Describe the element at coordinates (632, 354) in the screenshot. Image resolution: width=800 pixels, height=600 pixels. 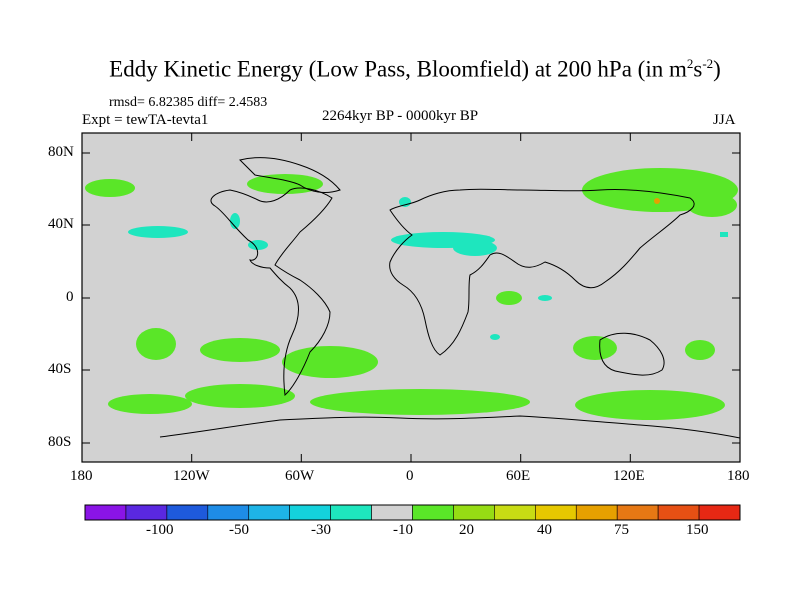
I see `coastline-australia` at that location.